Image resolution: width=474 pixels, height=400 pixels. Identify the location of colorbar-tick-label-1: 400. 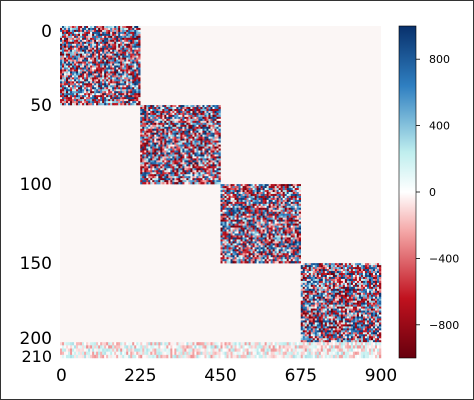
(439, 126).